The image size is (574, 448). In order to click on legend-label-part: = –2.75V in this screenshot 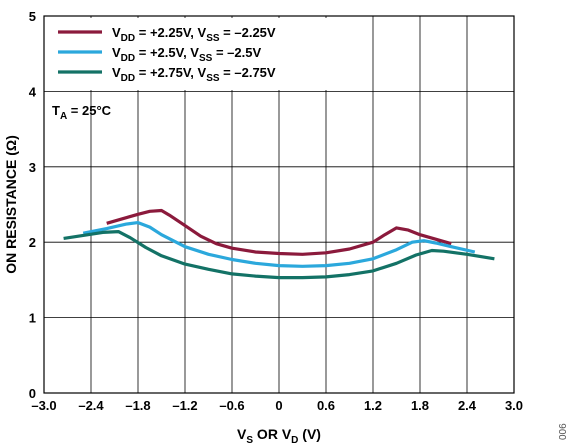, I will do `click(248, 72)`.